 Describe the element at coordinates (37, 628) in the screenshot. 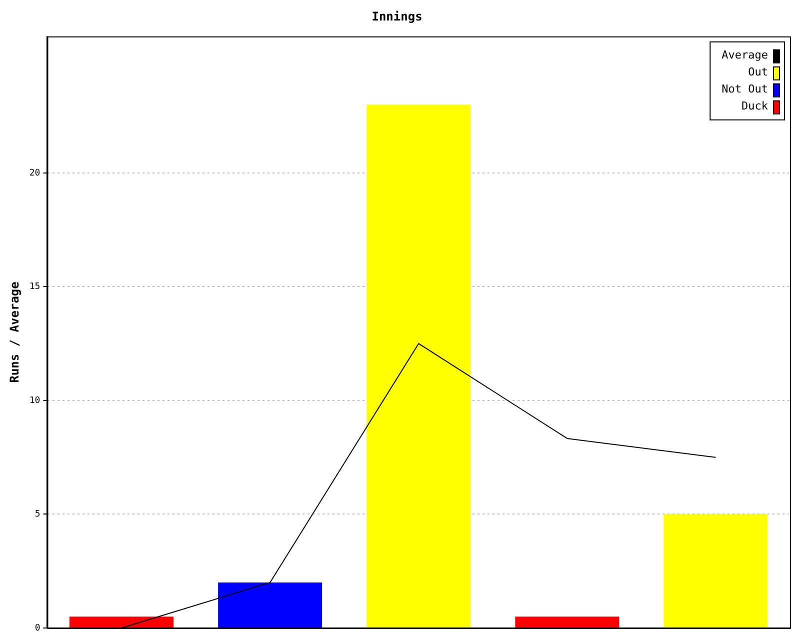

I see `y-tick-label: 0` at that location.